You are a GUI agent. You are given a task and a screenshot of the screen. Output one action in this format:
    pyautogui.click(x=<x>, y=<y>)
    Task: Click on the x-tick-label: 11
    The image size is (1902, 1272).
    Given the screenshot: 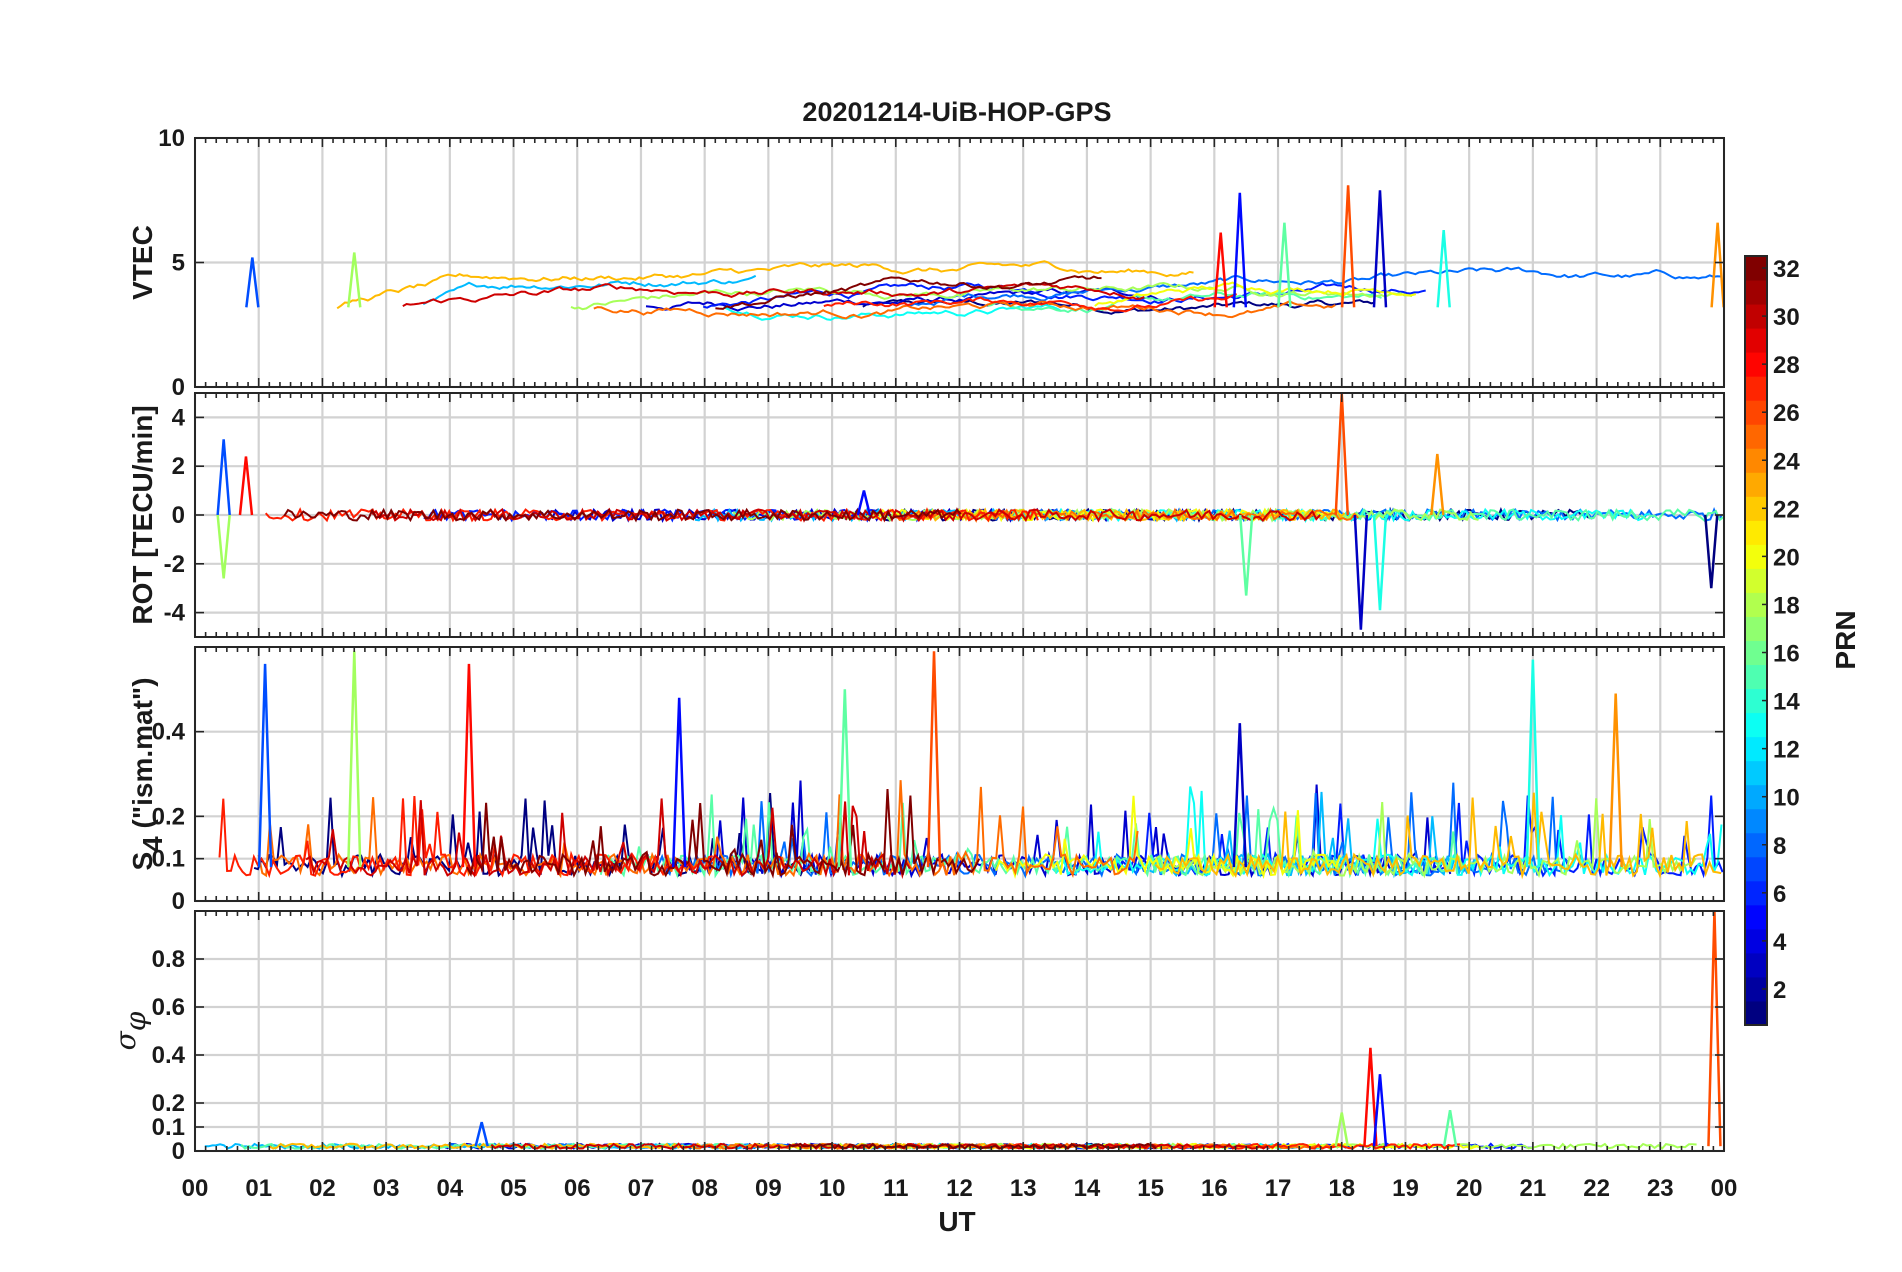 What is the action you would take?
    pyautogui.click(x=895, y=1188)
    